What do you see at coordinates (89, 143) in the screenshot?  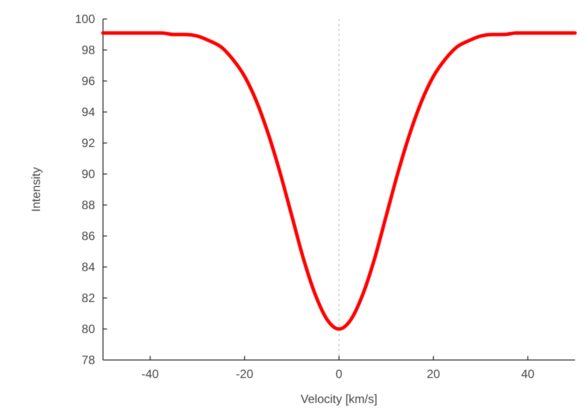 I see `y-tick-label: 92` at bounding box center [89, 143].